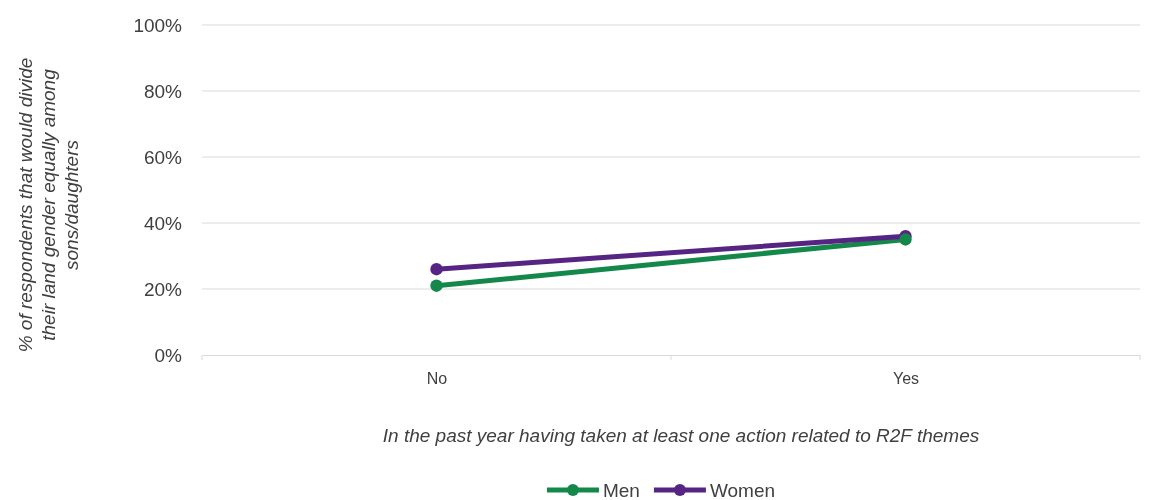  I want to click on x-axis-title: In the past year having taken at least one action related to R2F themes, so click(681, 435).